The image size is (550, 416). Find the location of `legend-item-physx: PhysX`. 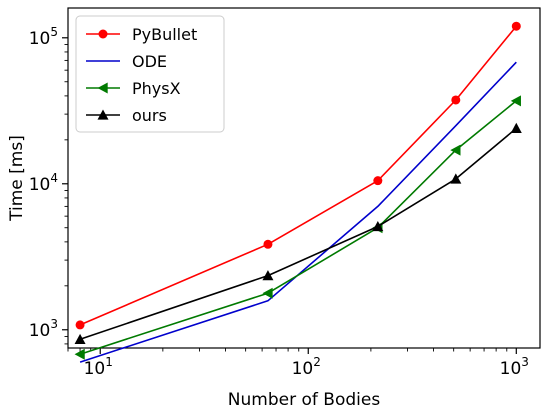

legend-item-physx: PhysX is located at coordinates (133, 88).